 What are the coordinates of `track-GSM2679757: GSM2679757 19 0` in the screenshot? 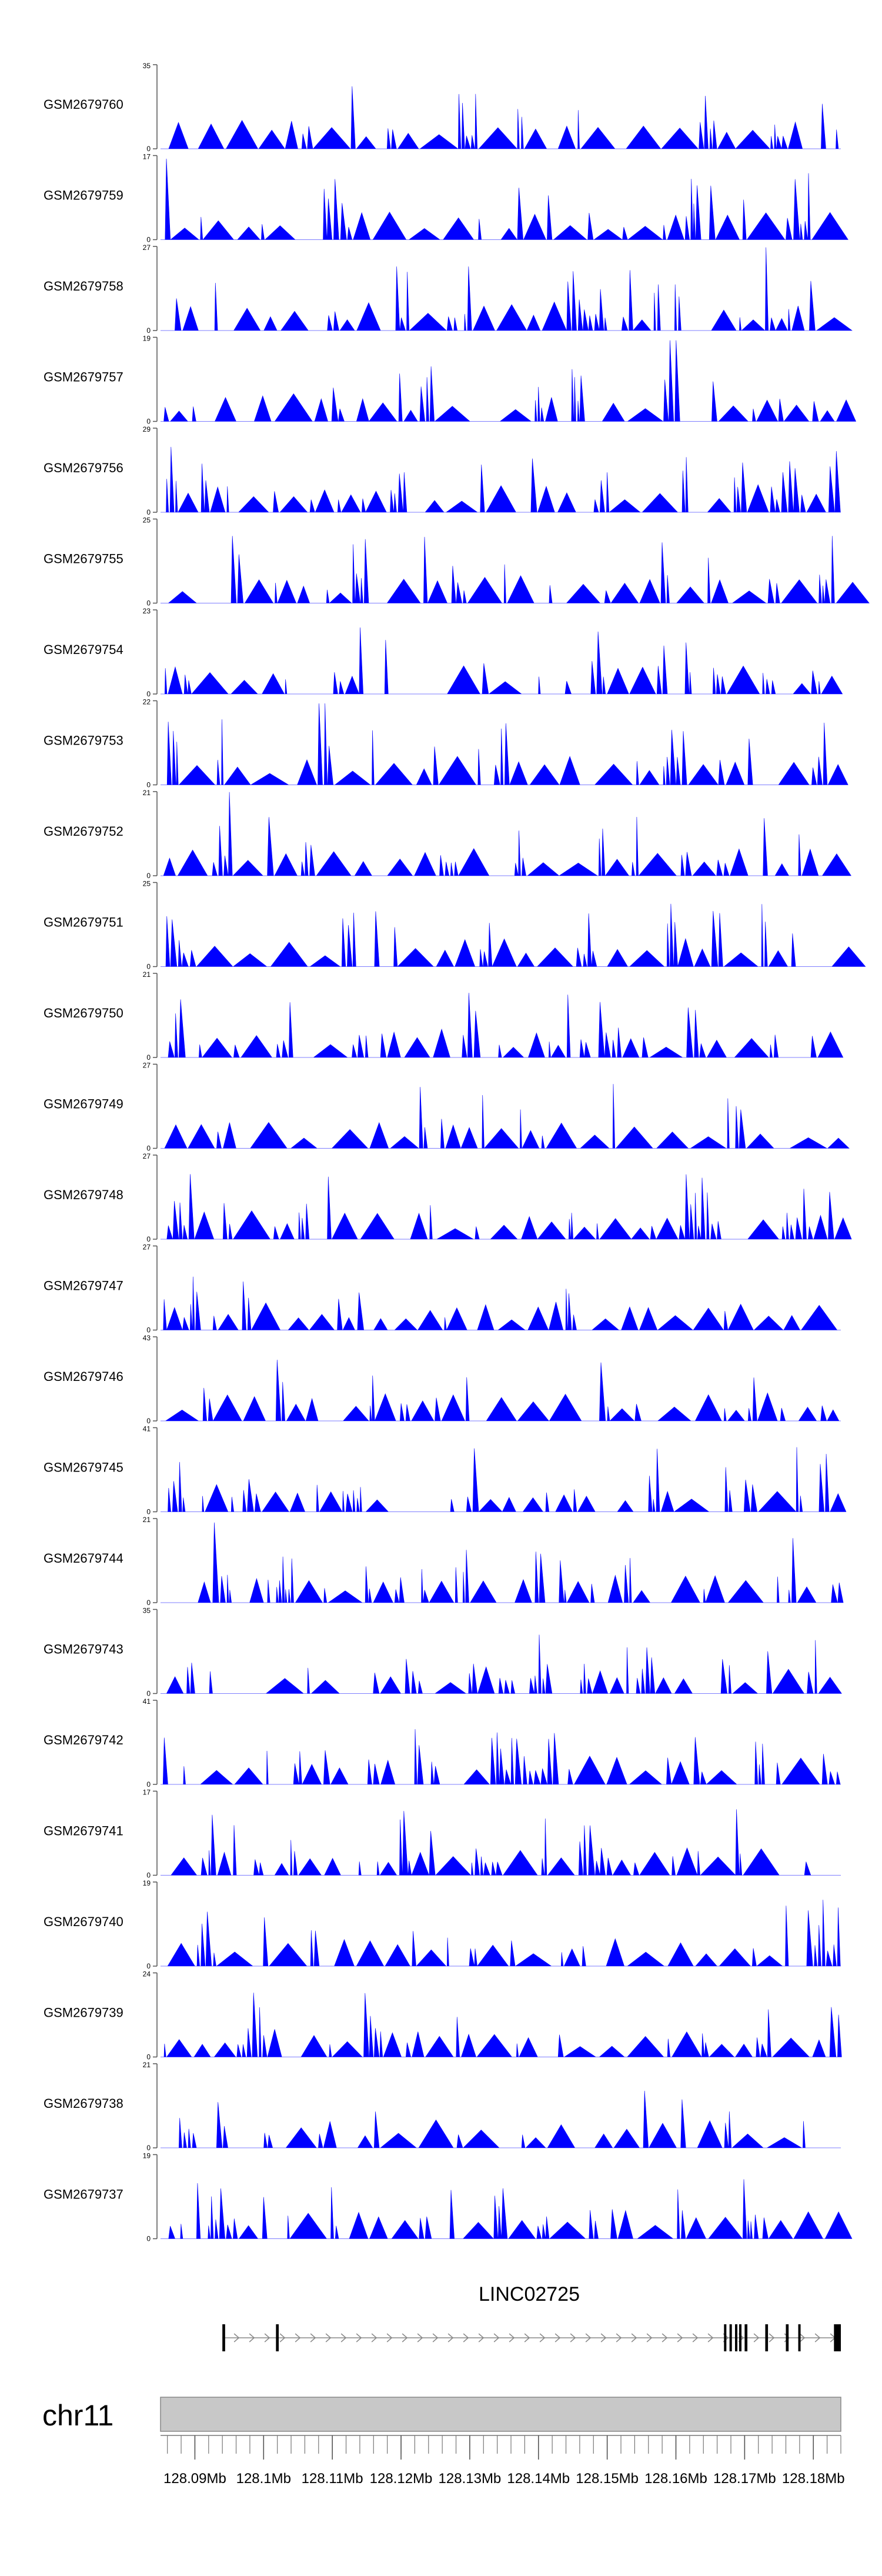 It's located at (450, 380).